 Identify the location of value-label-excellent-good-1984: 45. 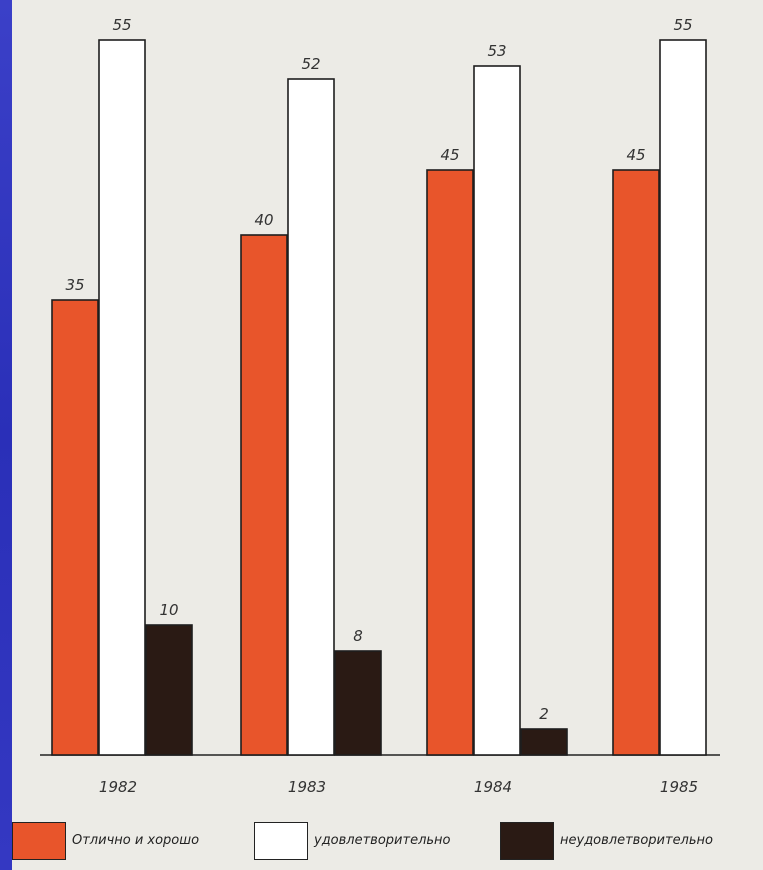
(449, 155).